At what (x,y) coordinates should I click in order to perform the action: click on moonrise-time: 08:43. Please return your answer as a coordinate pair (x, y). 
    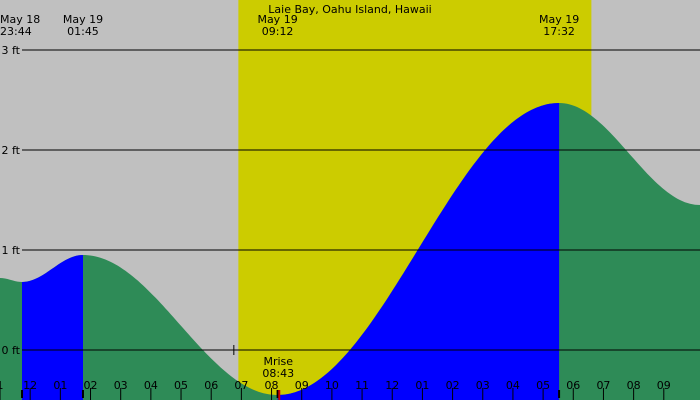
    Looking at the image, I should click on (278, 373).